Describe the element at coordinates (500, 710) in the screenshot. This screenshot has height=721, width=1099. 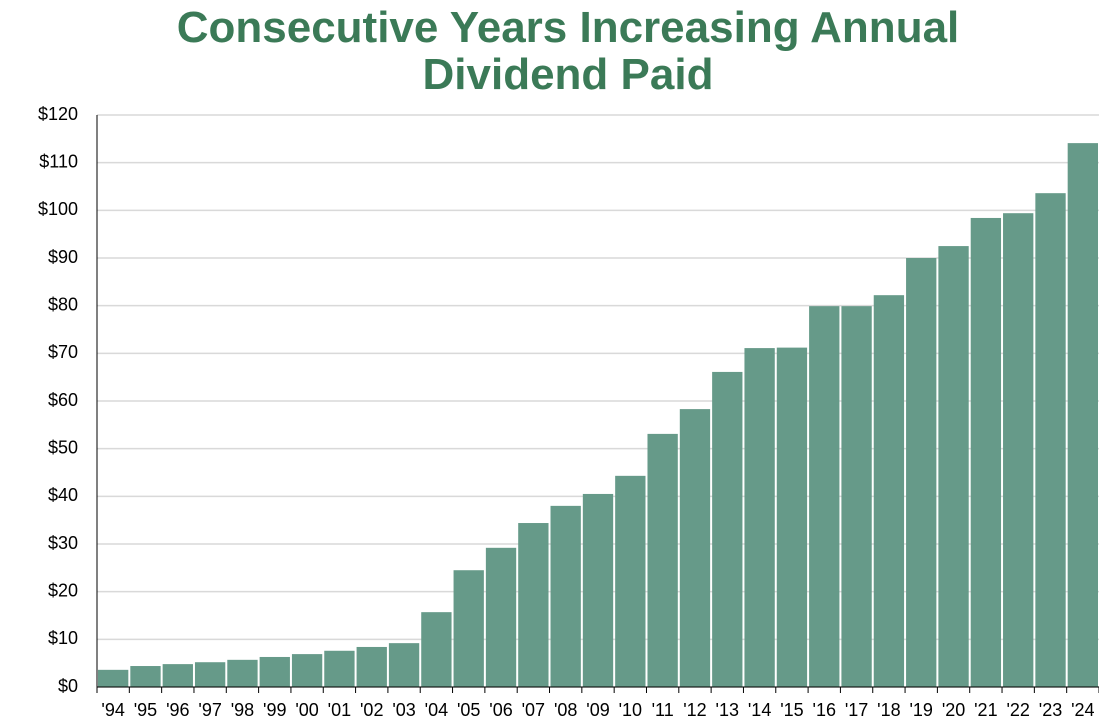
I see `x-tick-label: '06` at that location.